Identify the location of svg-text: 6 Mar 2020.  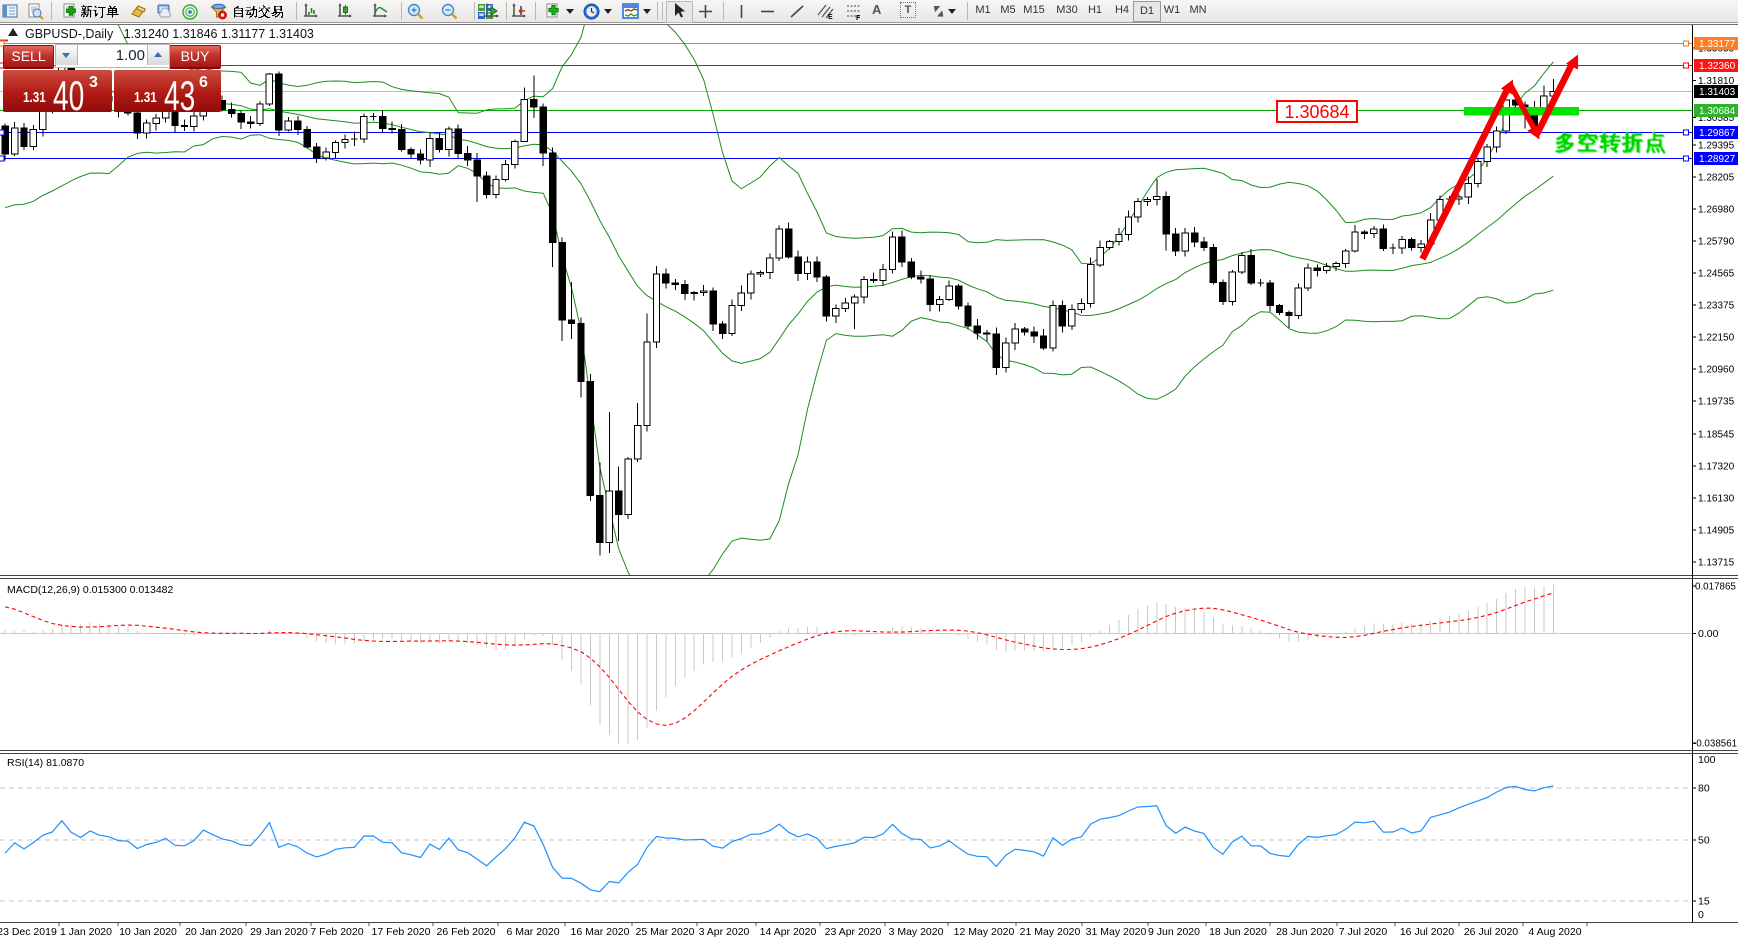
(532, 932).